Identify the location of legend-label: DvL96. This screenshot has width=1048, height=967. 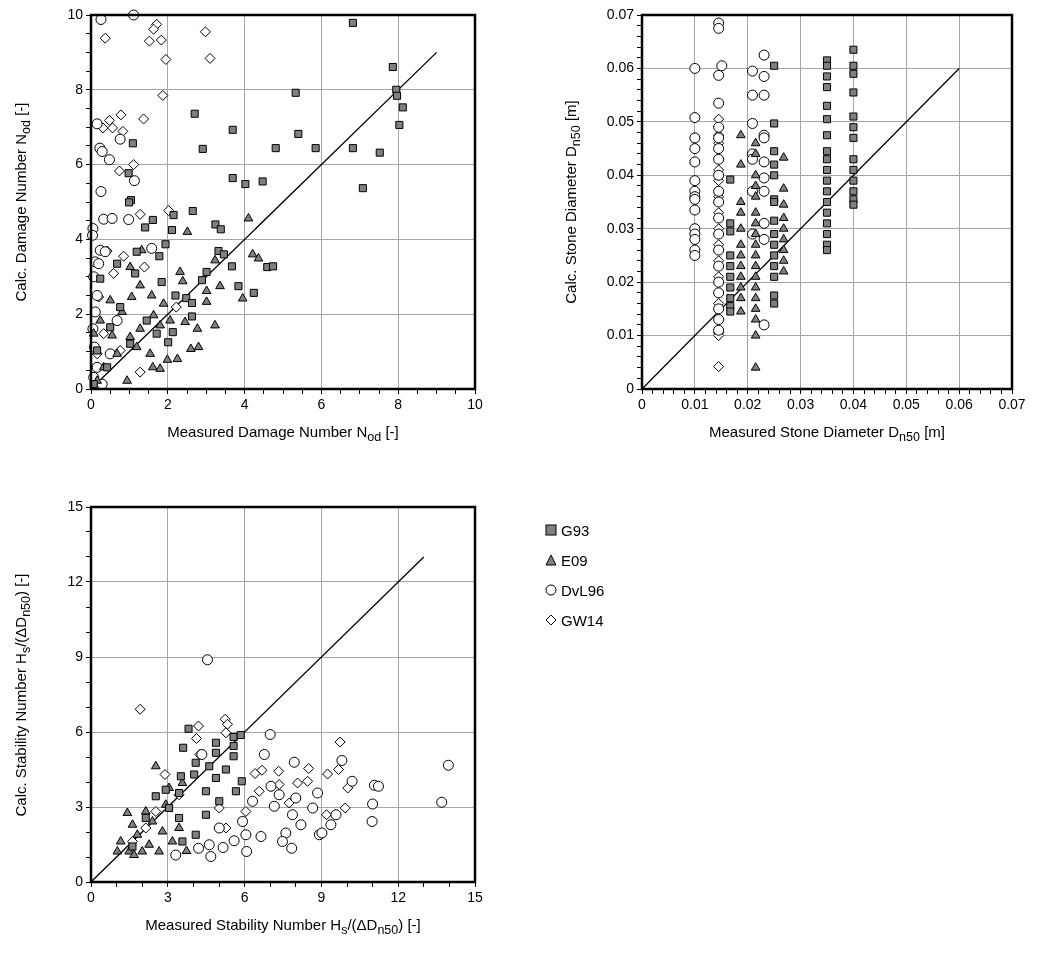
(583, 590).